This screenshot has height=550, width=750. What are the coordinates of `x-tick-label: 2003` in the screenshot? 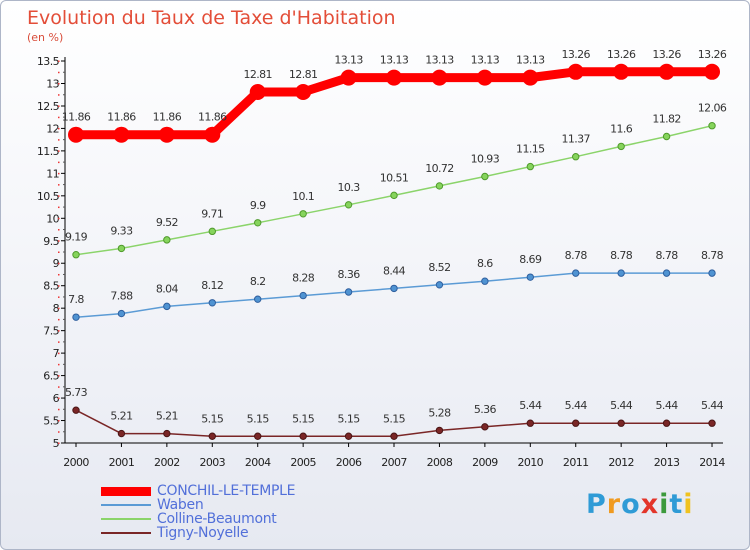 It's located at (212, 462).